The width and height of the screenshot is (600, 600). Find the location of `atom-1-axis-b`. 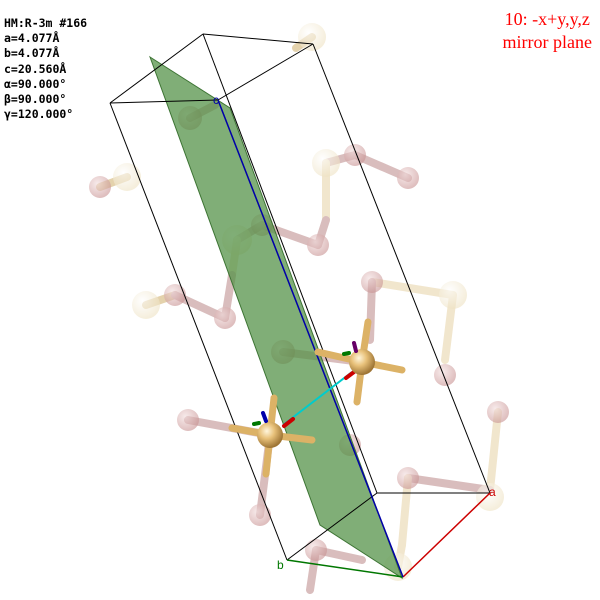

atom-1-axis-b is located at coordinates (346, 353).